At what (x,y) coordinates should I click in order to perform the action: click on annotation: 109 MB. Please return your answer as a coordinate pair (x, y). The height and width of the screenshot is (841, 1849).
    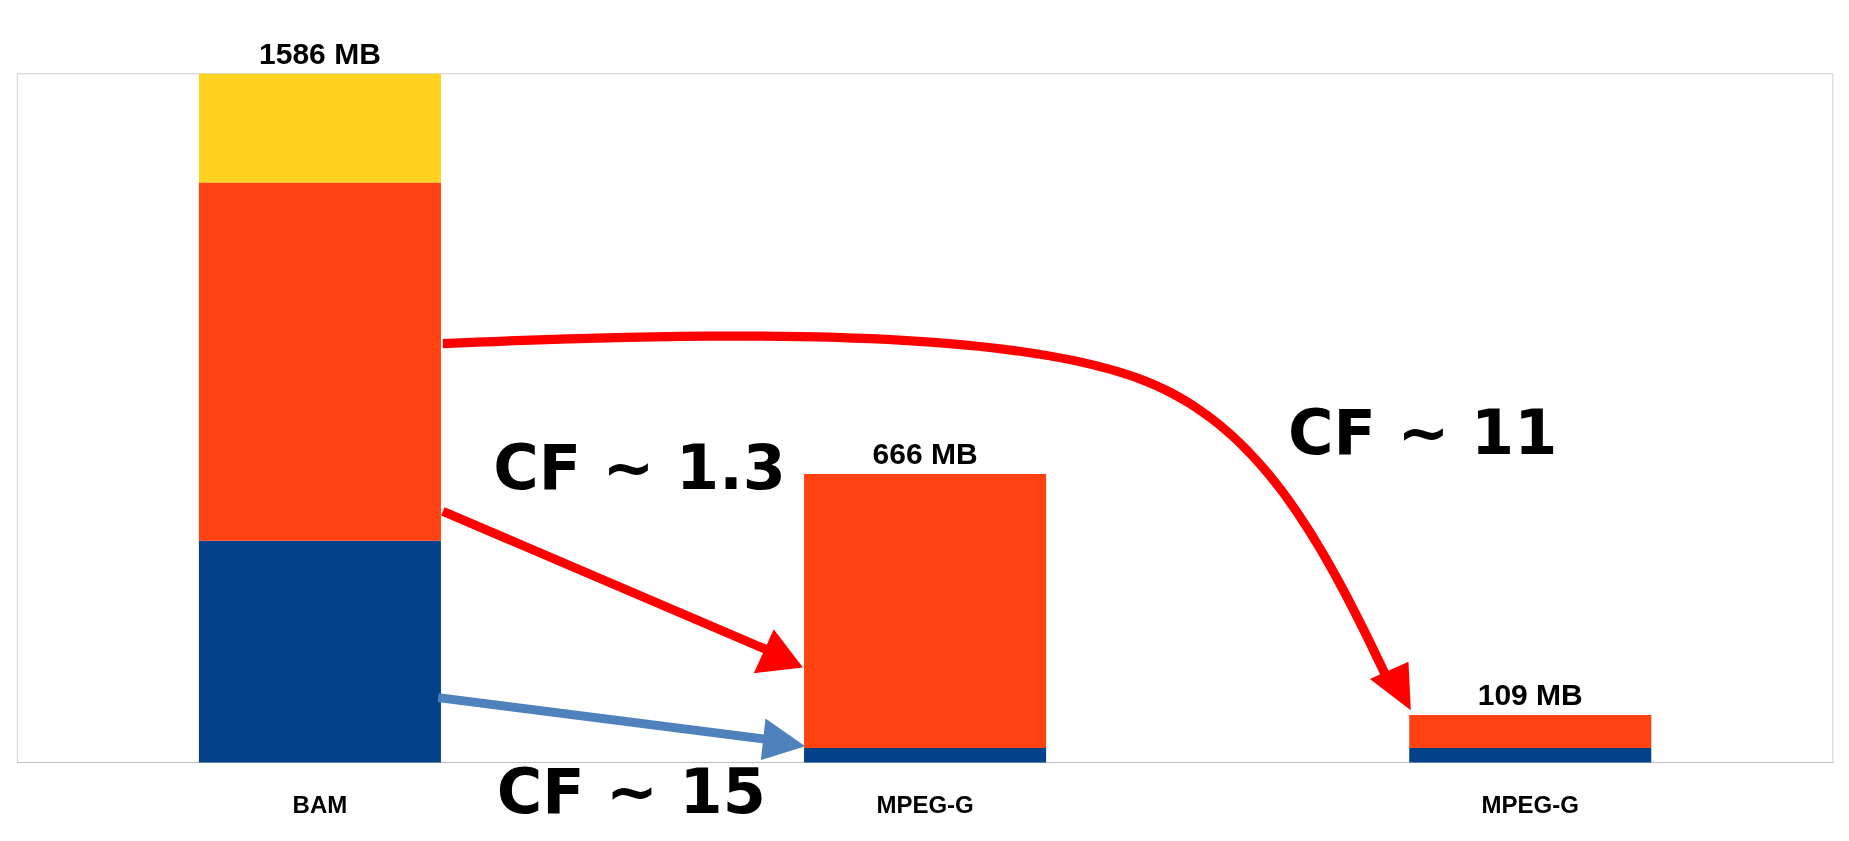
    Looking at the image, I should click on (1530, 695).